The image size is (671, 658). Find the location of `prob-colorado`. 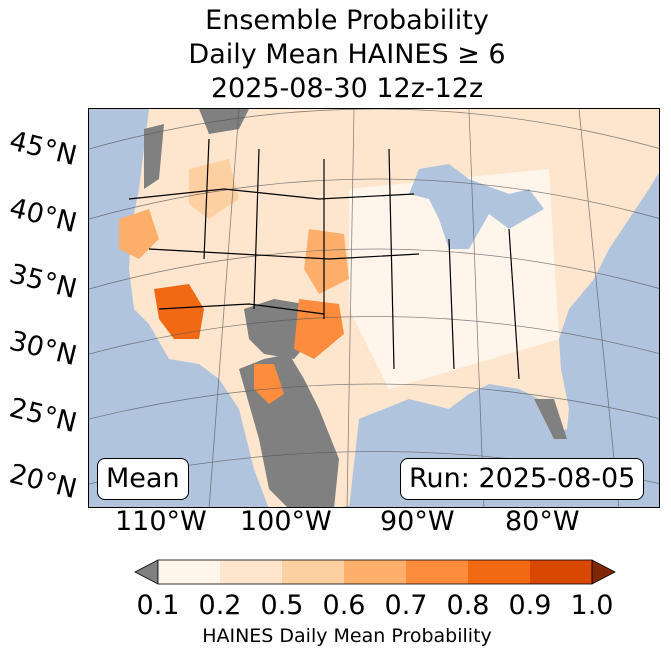

prob-colorado is located at coordinates (326, 261).